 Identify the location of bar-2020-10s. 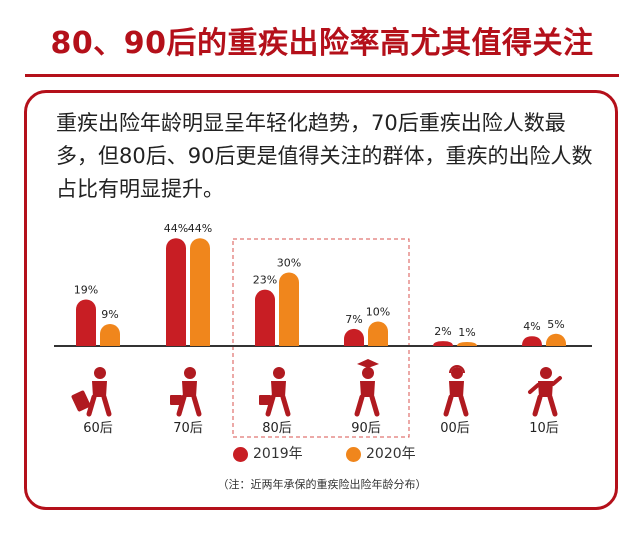
(556, 339).